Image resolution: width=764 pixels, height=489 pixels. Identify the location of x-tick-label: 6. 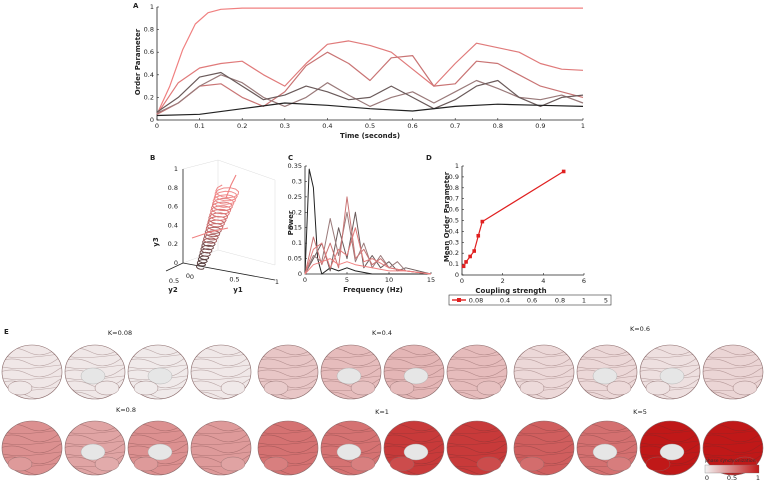
(584, 281).